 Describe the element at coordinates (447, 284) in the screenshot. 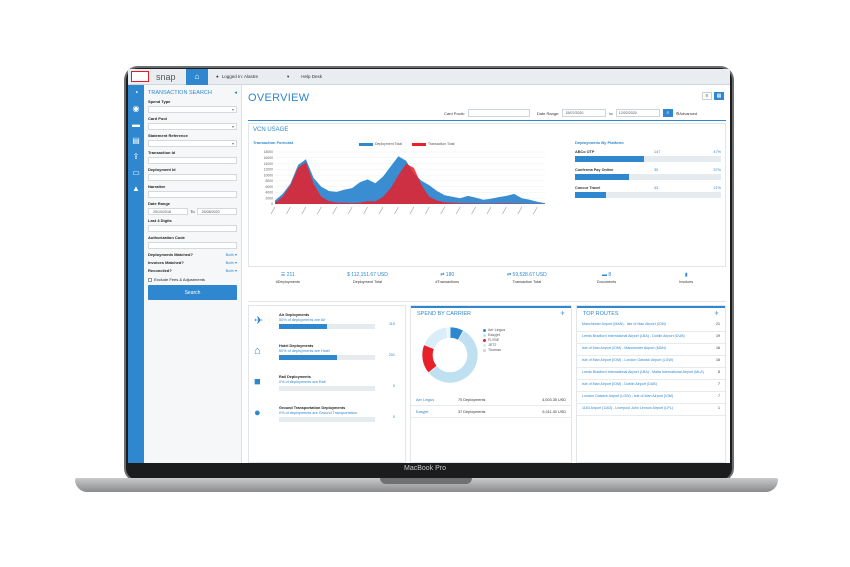

I see `stat-transactions: ⇄ 180 #Transactions` at that location.